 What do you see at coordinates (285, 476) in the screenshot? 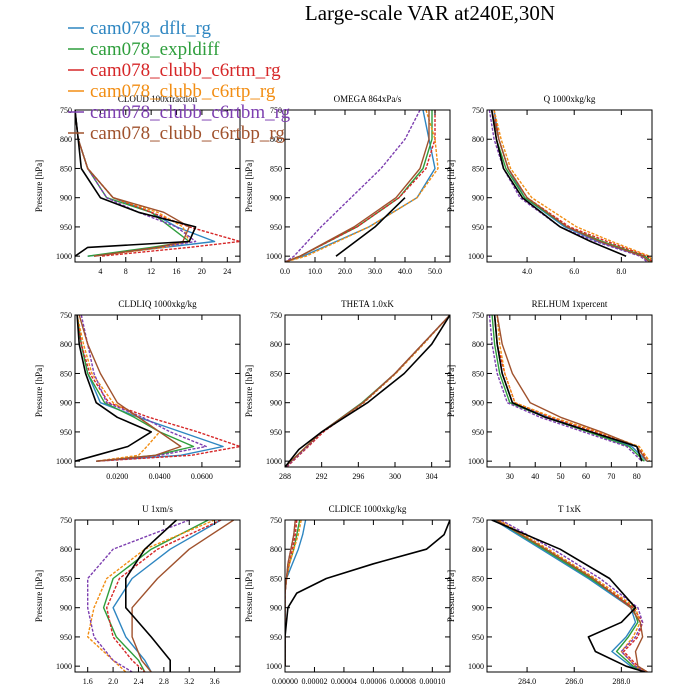
I see `x-tick-label: 288` at bounding box center [285, 476].